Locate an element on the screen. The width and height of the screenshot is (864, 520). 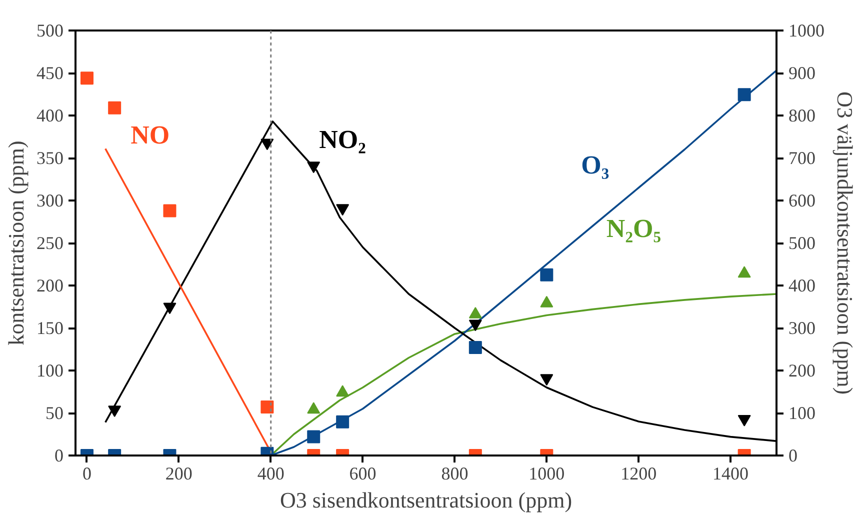
x-axis-title: O3 sisendkontsentratsioon (ppm) is located at coordinates (426, 500).